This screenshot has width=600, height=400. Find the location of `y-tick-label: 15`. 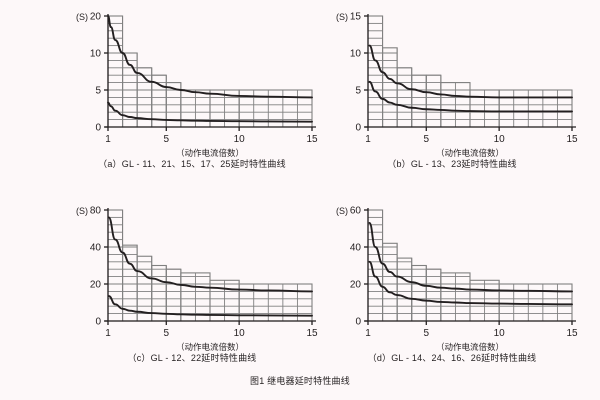

y-tick-label: 15 is located at coordinates (356, 17).